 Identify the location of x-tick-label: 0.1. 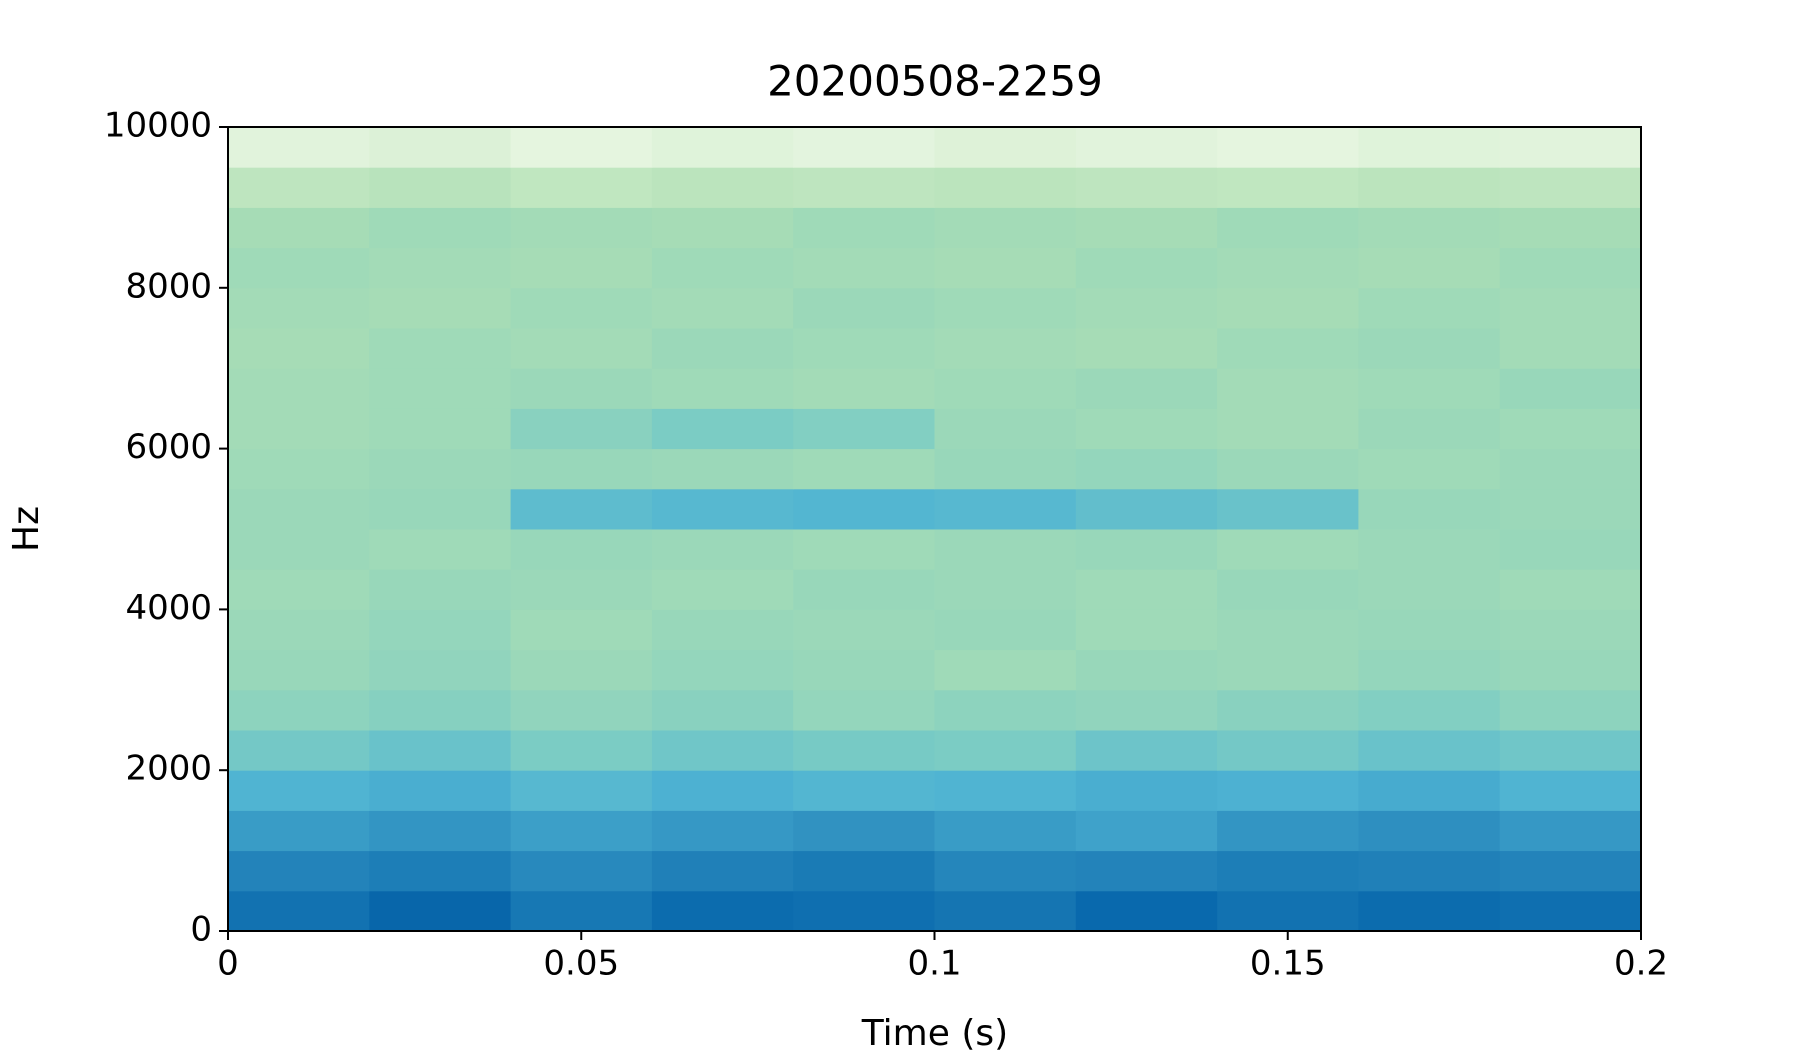
(934, 964).